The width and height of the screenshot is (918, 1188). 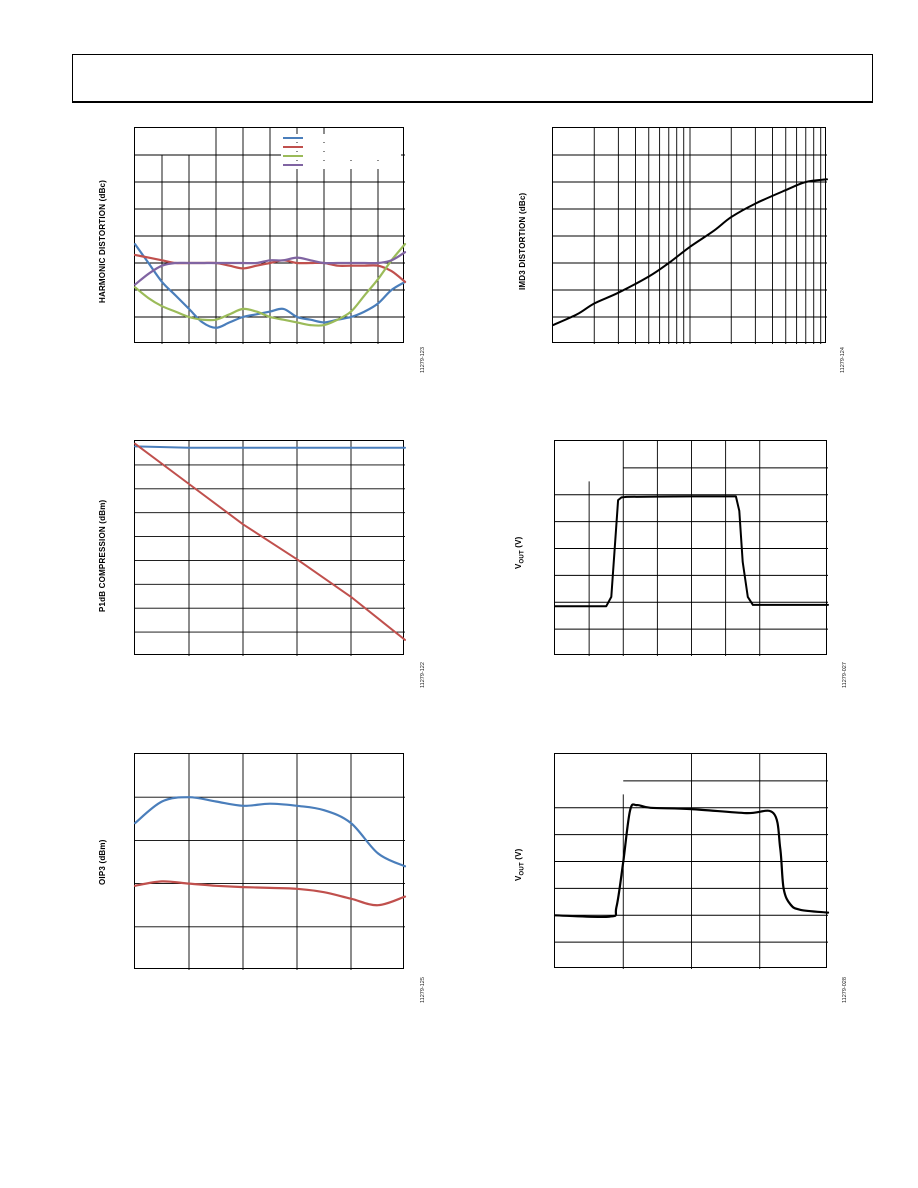 I want to click on vout-pulse-response-1-plot, so click(x=691, y=548).